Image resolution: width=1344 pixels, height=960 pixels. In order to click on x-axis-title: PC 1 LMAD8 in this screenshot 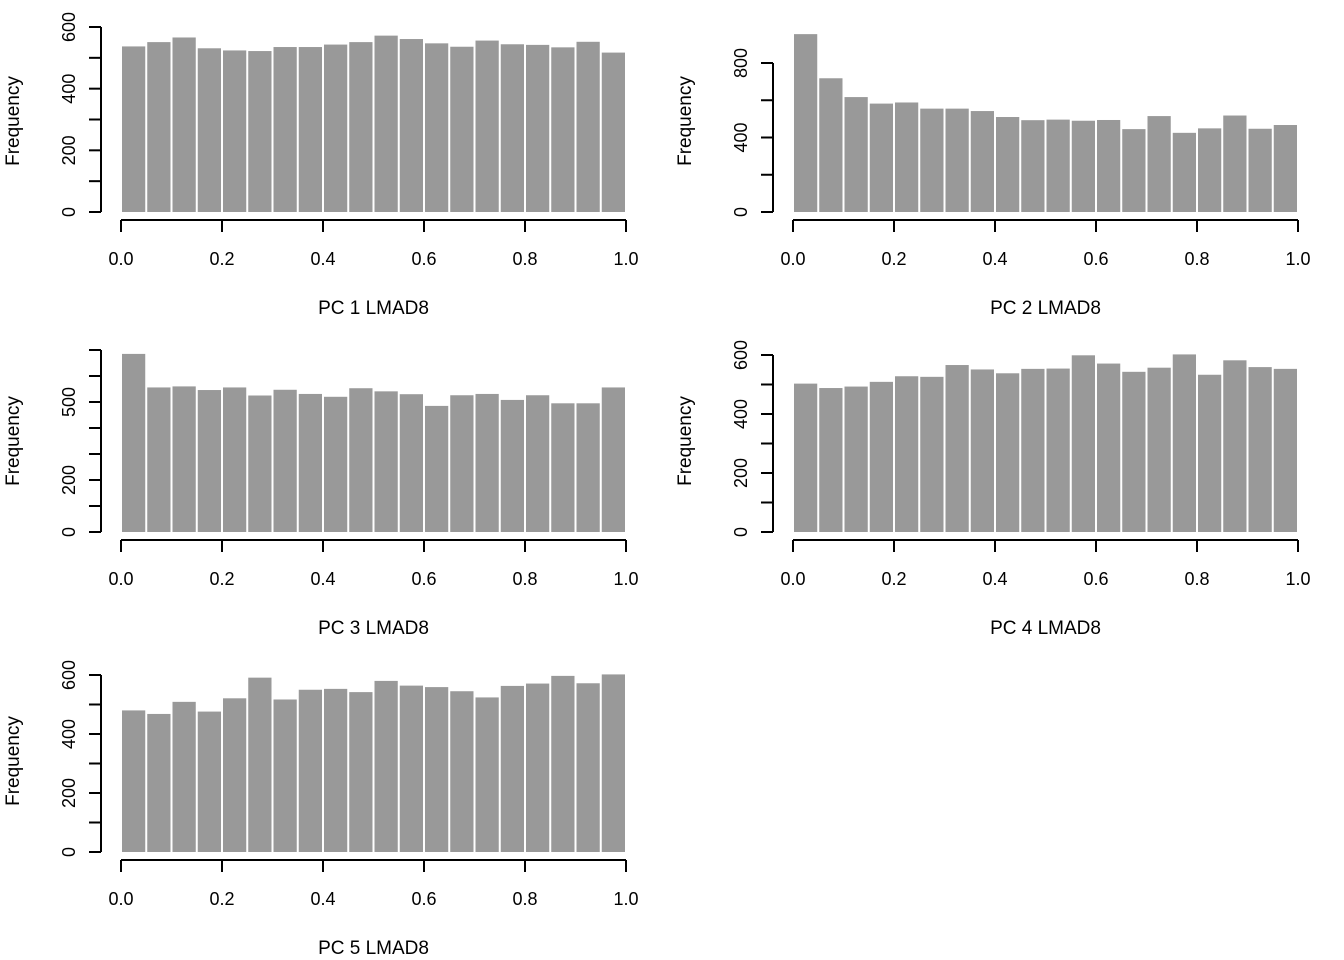, I will do `click(373, 308)`.